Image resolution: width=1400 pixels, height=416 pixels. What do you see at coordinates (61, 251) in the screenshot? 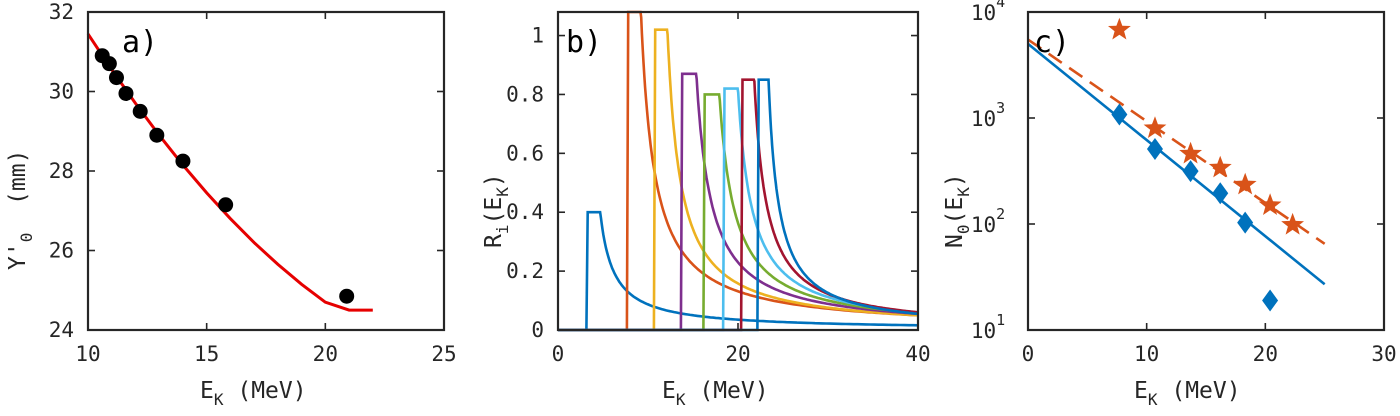
I see `panel-a-ytick-label: 26` at bounding box center [61, 251].